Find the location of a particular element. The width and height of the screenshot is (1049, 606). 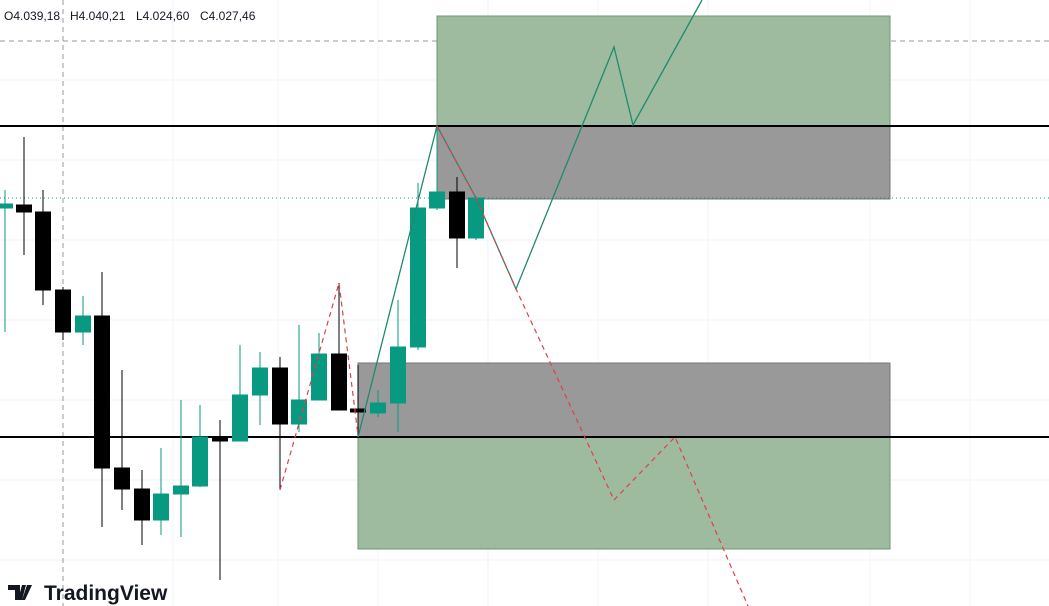

target-zone is located at coordinates (624, 493).